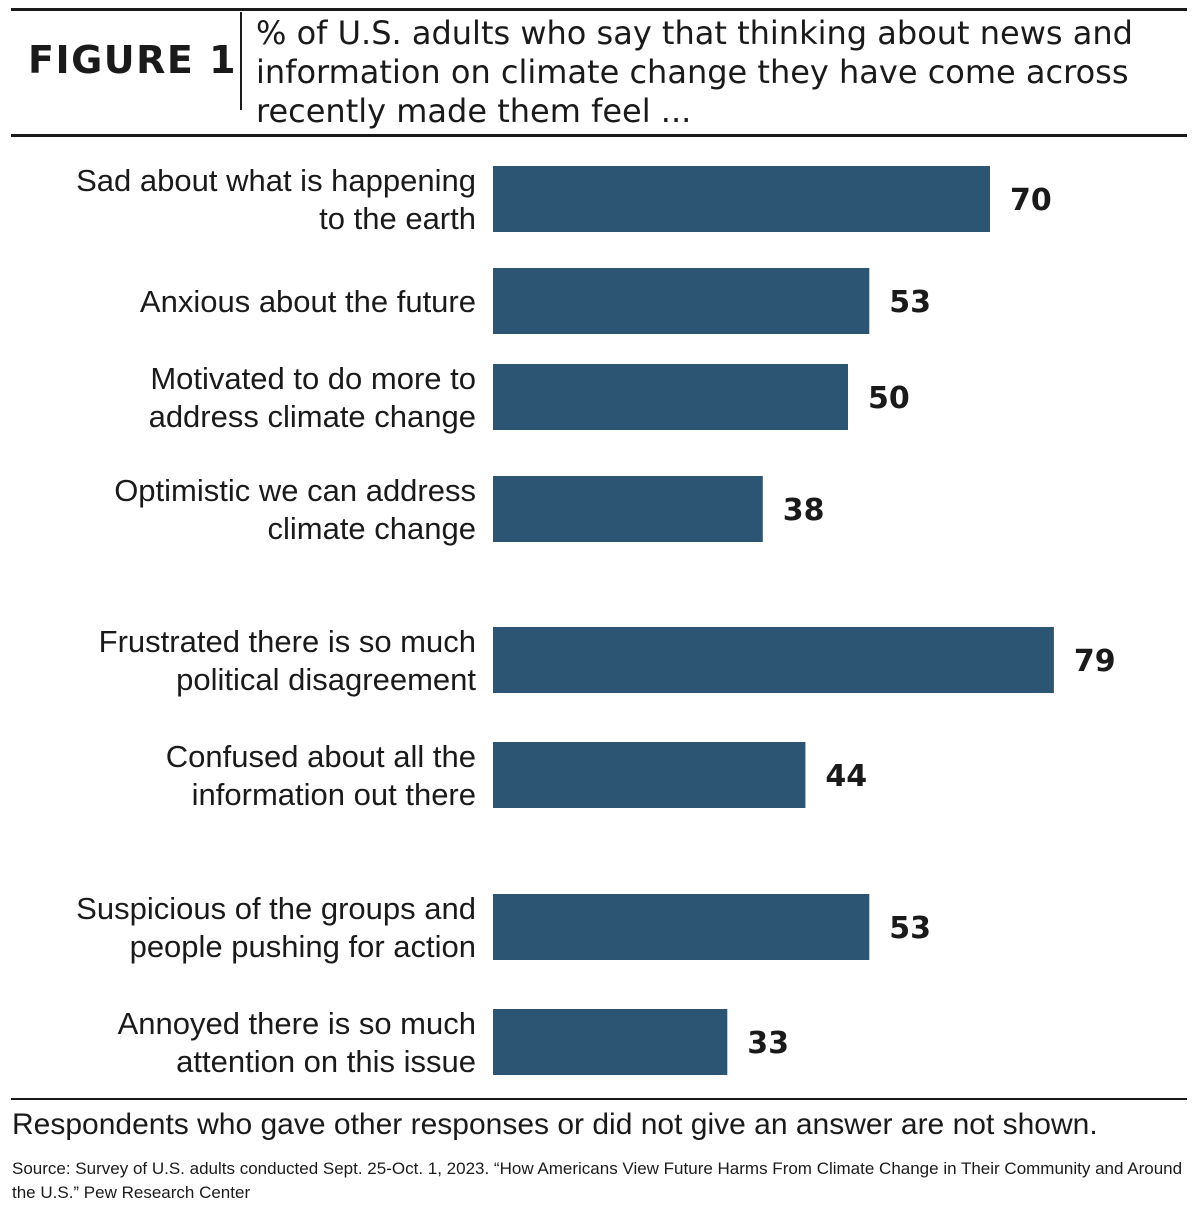  Describe the element at coordinates (1095, 661) in the screenshot. I see `value-label: 79` at that location.